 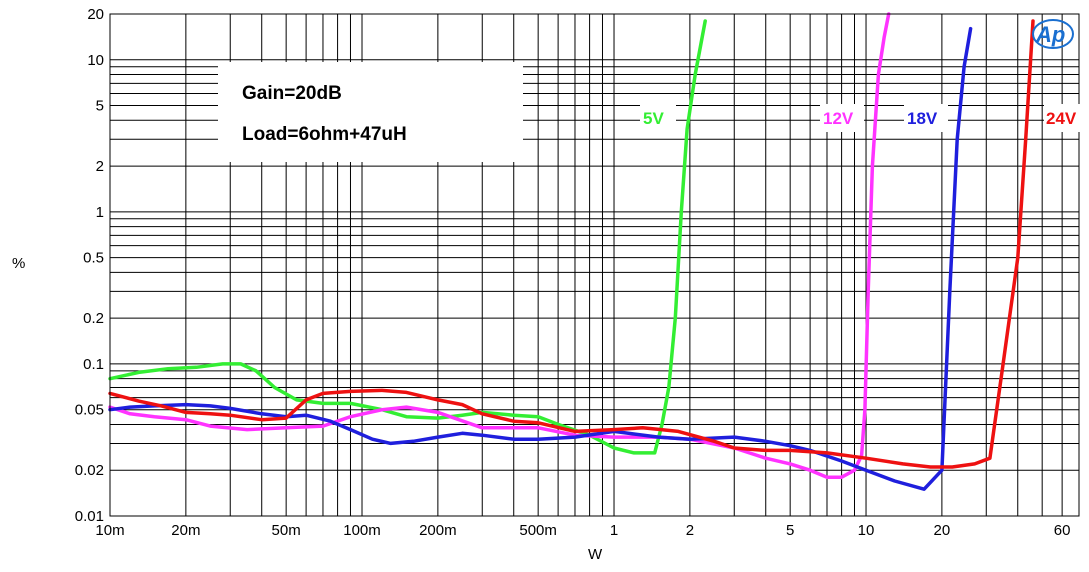 What do you see at coordinates (838, 118) in the screenshot?
I see `series-label-12v: 12V` at bounding box center [838, 118].